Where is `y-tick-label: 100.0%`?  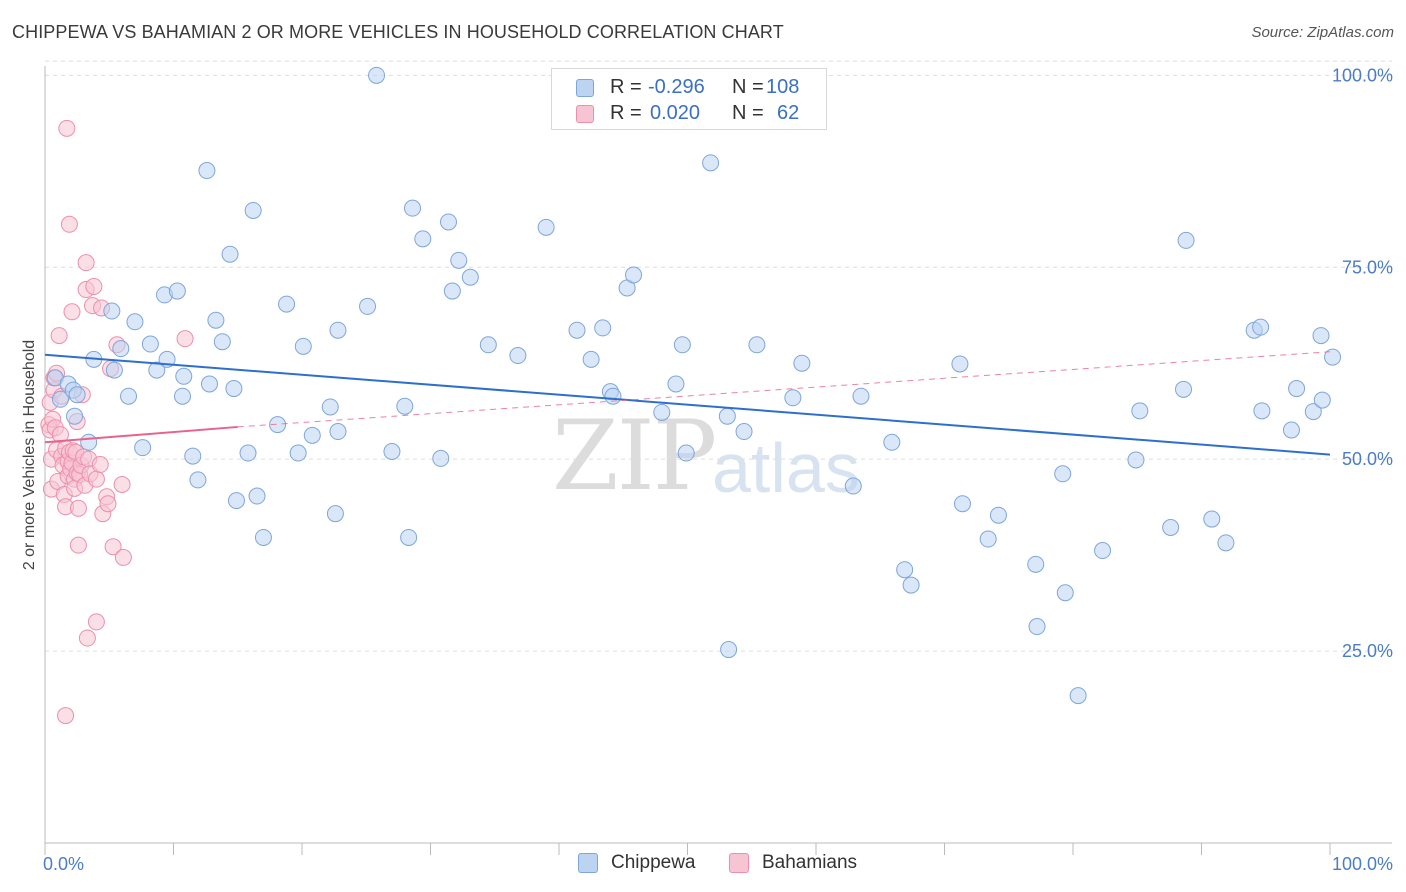
y-tick-label: 100.0% is located at coordinates (1362, 75).